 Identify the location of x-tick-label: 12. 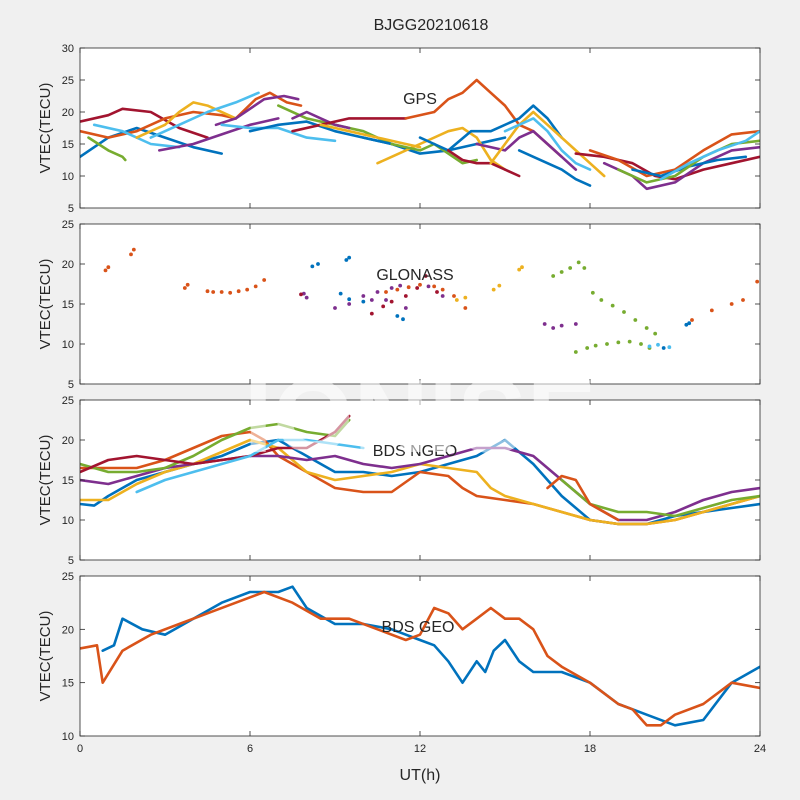
(420, 749).